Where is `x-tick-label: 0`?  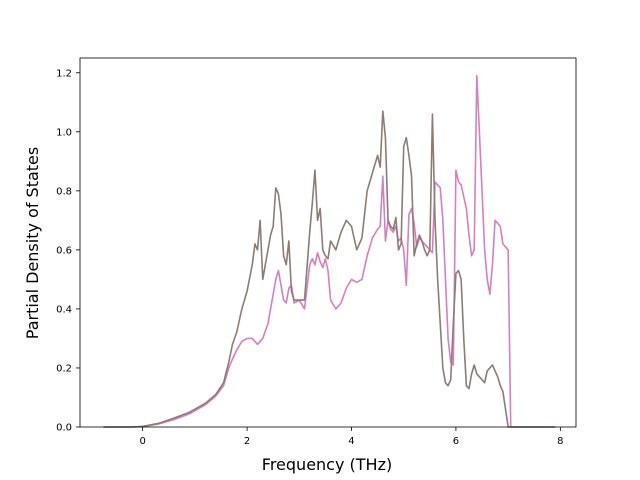 x-tick-label: 0 is located at coordinates (142, 441).